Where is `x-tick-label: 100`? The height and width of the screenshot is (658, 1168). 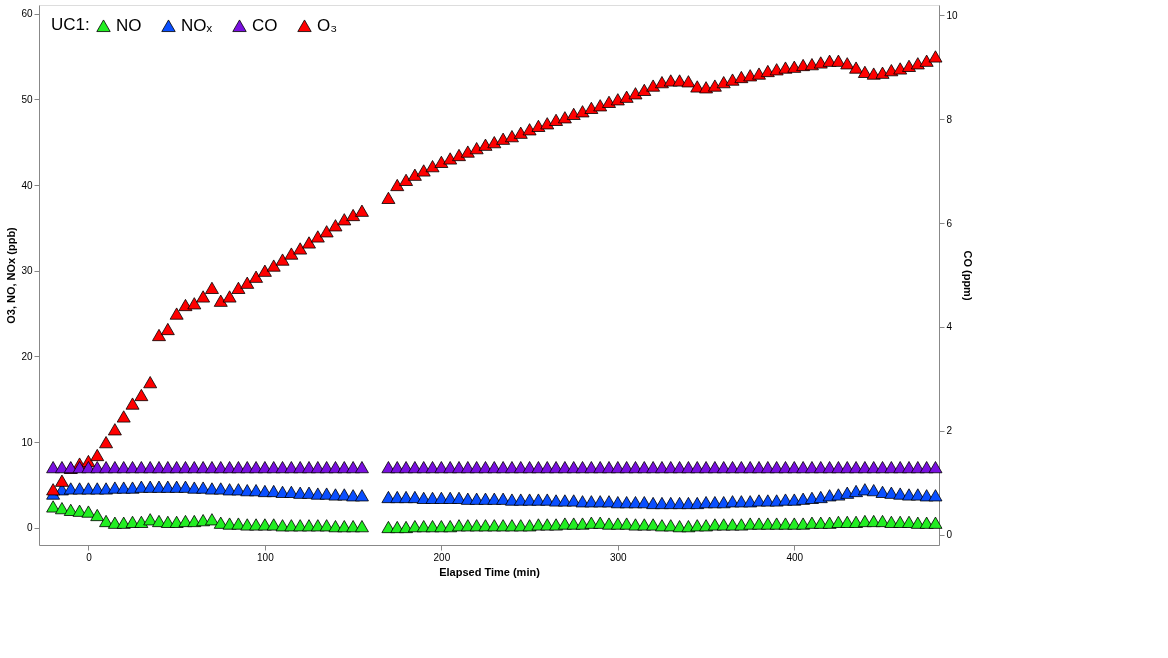
x-tick-label: 100 is located at coordinates (266, 557).